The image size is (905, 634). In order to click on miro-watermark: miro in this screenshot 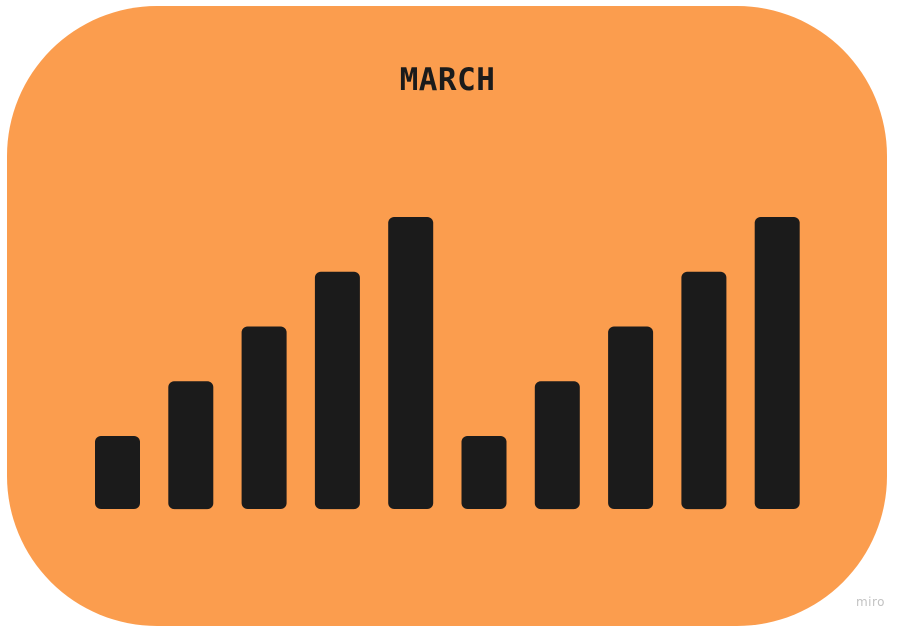, I will do `click(870, 602)`.